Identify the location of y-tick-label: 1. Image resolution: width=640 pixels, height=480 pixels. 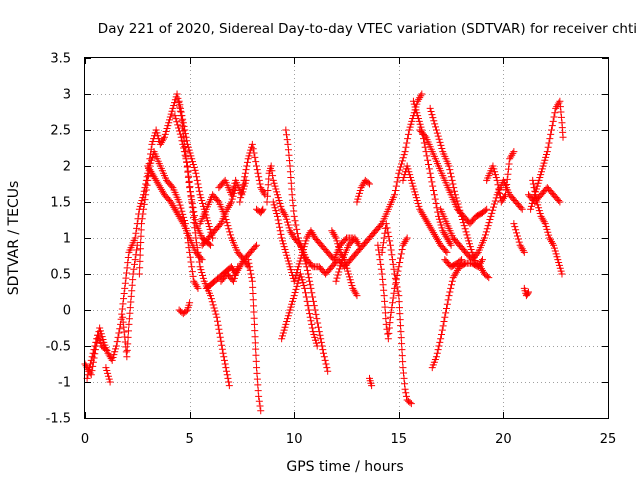
(67, 239).